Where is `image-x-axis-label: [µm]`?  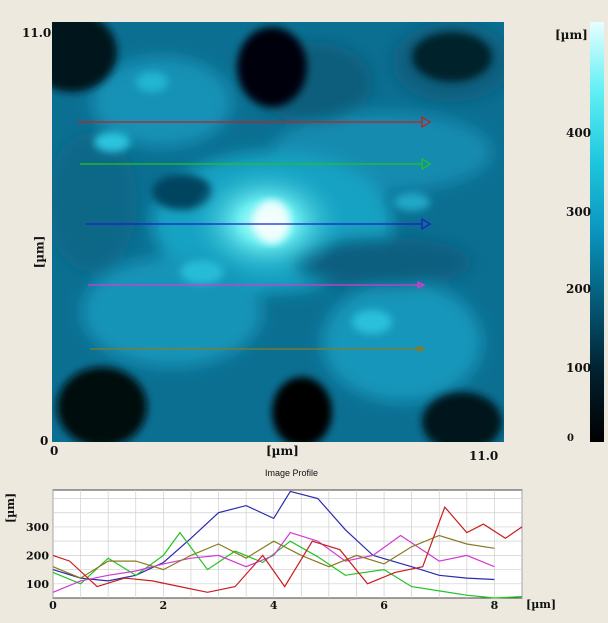
image-x-axis-label: [µm] is located at coordinates (282, 451).